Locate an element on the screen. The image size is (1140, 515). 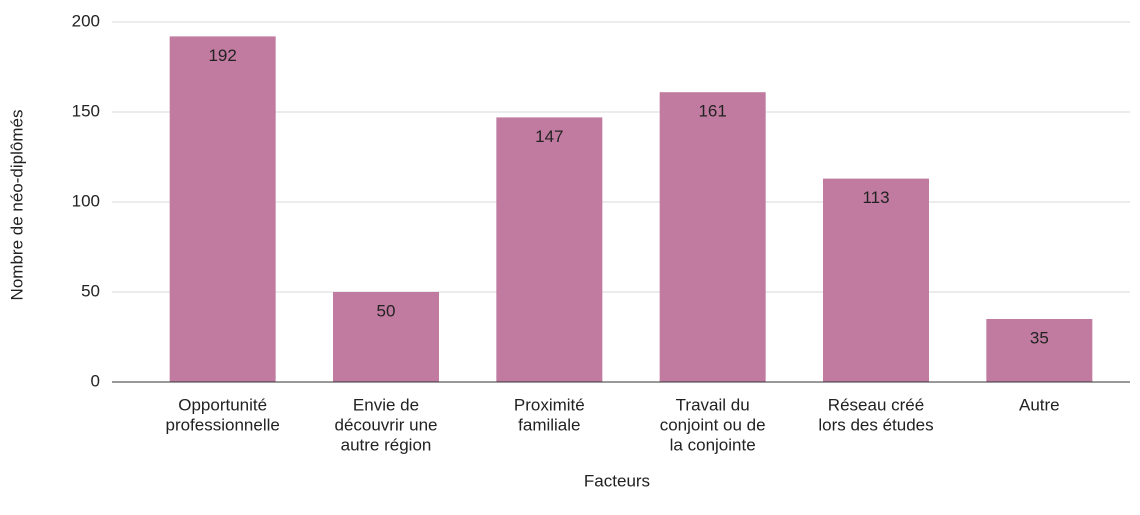
x-tick-label: Opportunité is located at coordinates (222, 404).